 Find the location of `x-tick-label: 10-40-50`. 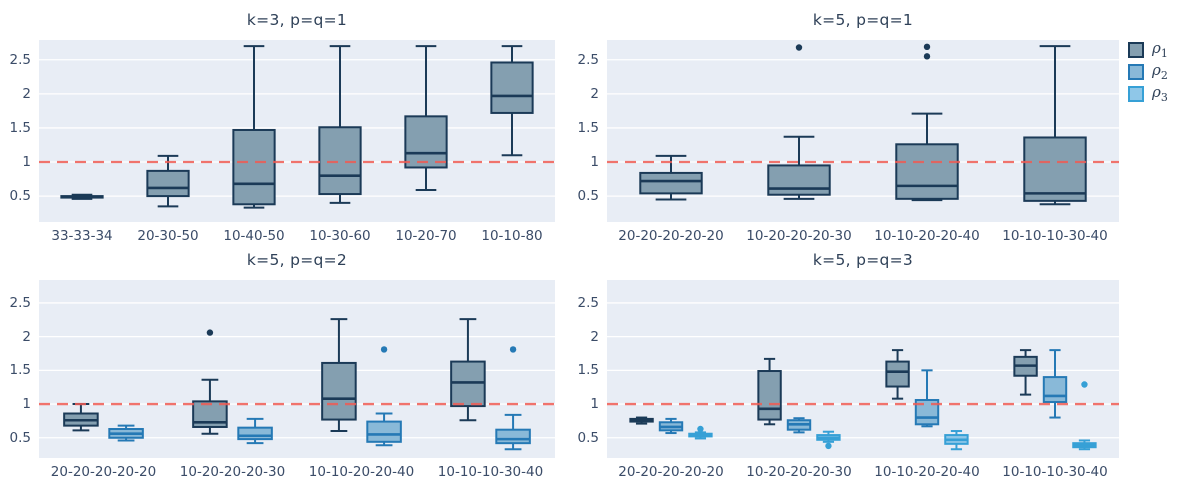

x-tick-label: 10-40-50 is located at coordinates (254, 236).